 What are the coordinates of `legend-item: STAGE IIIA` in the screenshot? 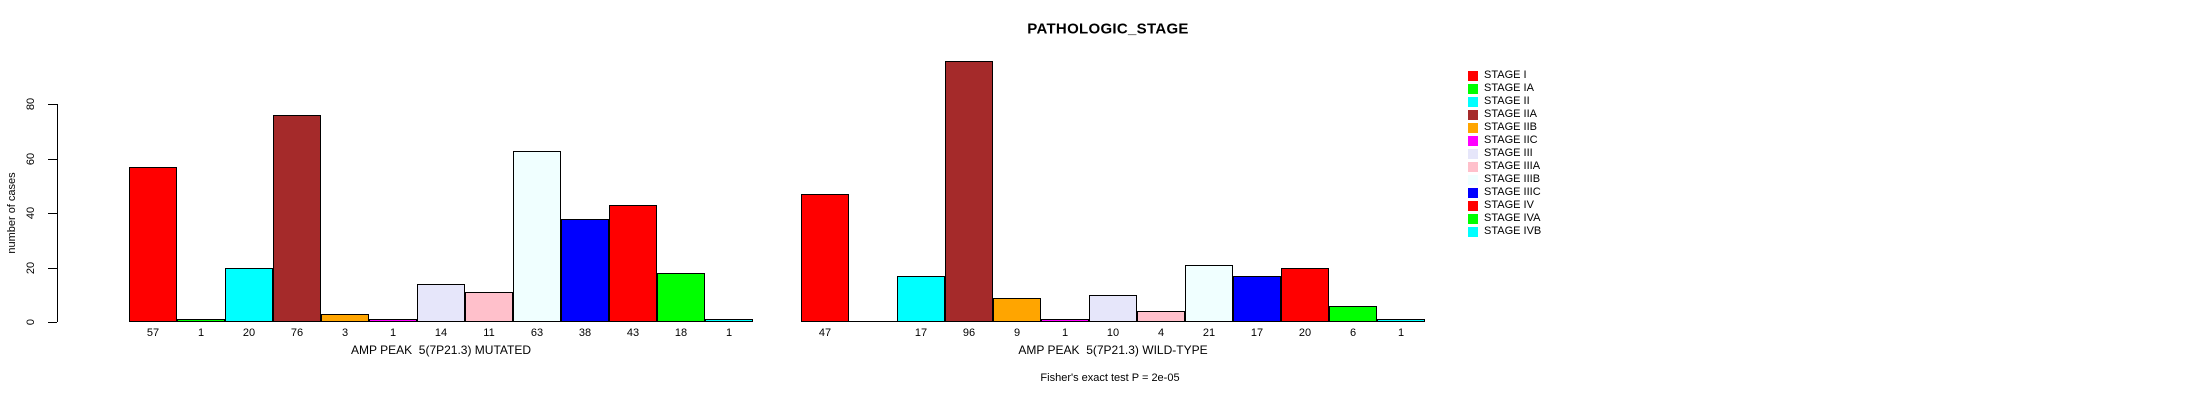 It's located at (1504, 166).